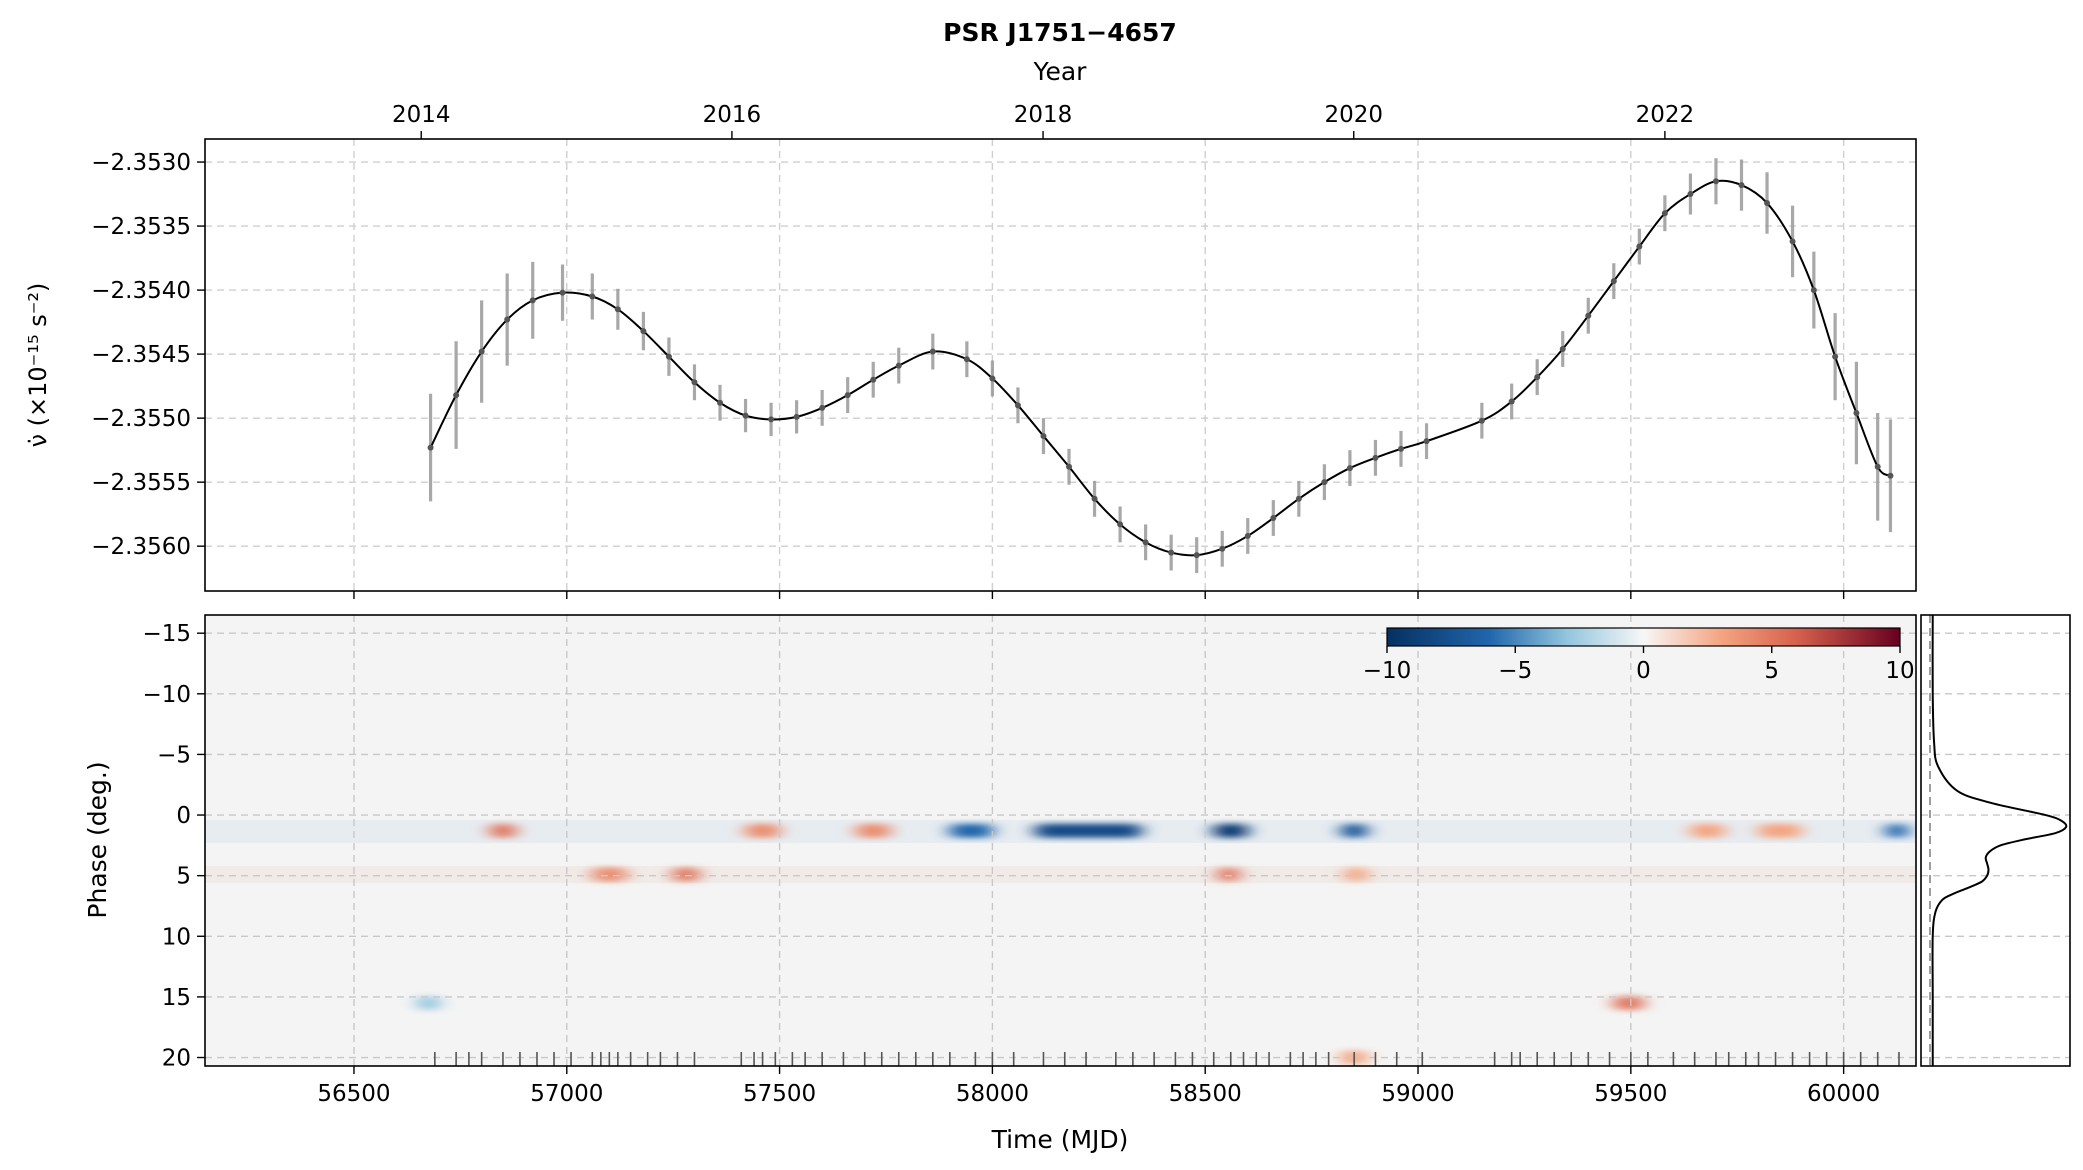 The height and width of the screenshot is (1170, 2083). I want to click on colorbar-tick-label: −10, so click(1387, 671).